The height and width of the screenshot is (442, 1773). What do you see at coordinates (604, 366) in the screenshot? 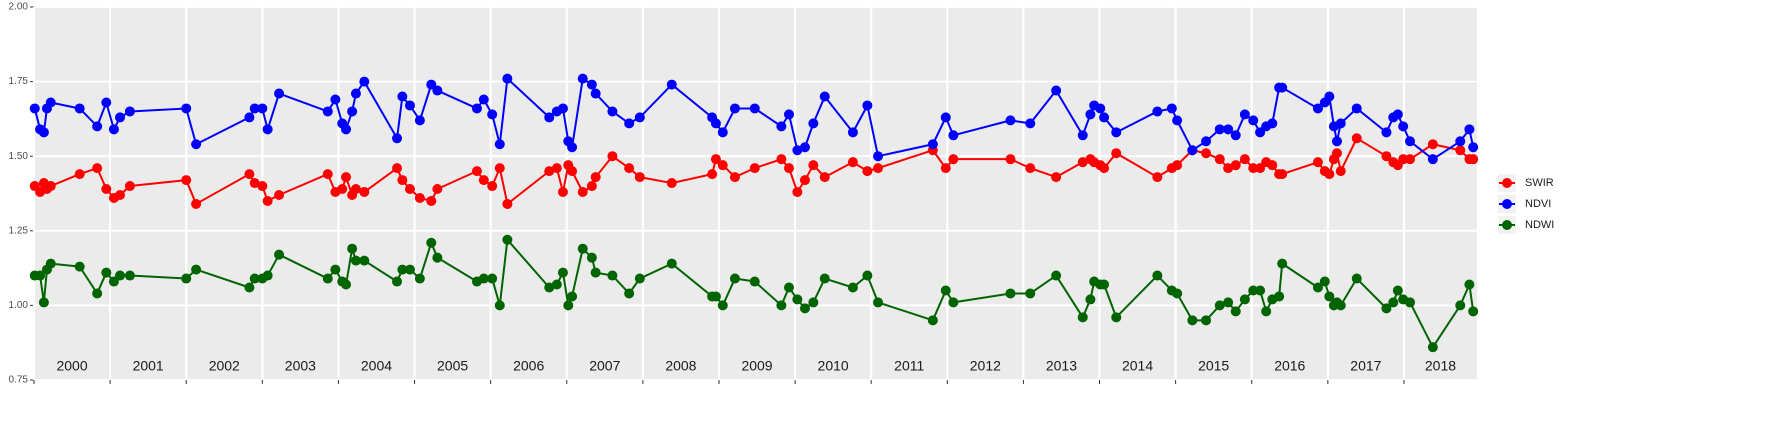
I see `x-tick-label: 2007` at bounding box center [604, 366].